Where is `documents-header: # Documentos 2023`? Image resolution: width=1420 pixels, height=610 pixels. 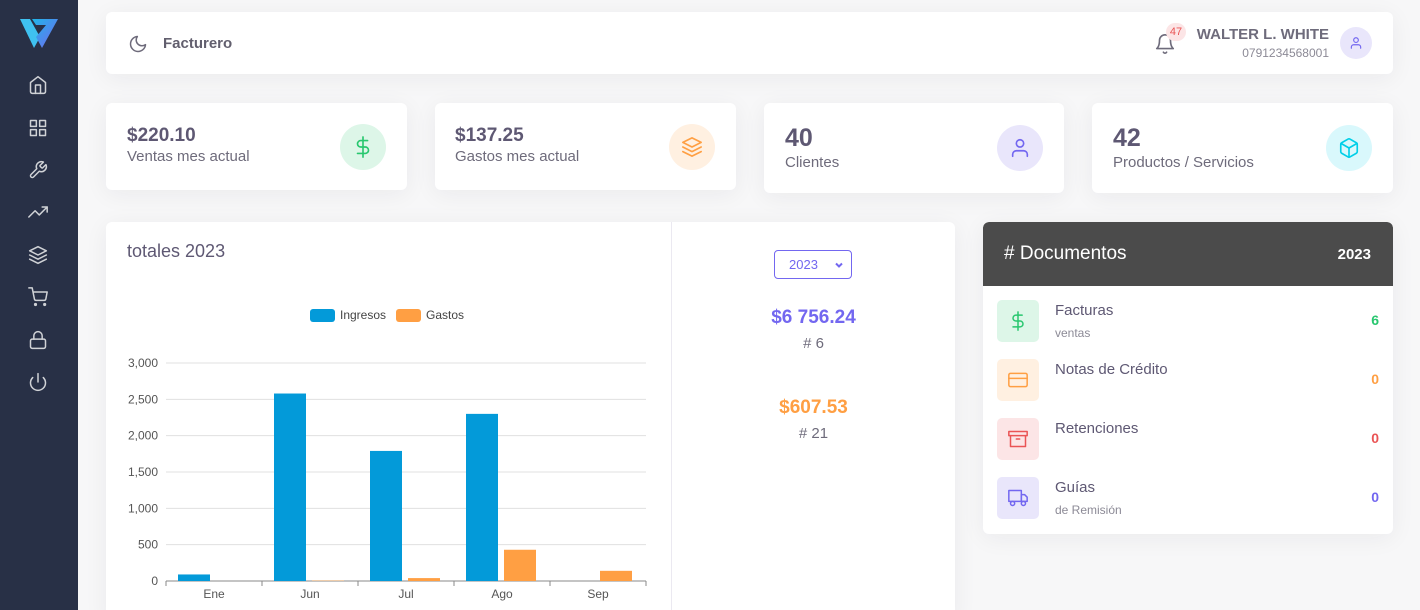
documents-header: # Documentos 2023 is located at coordinates (1188, 254).